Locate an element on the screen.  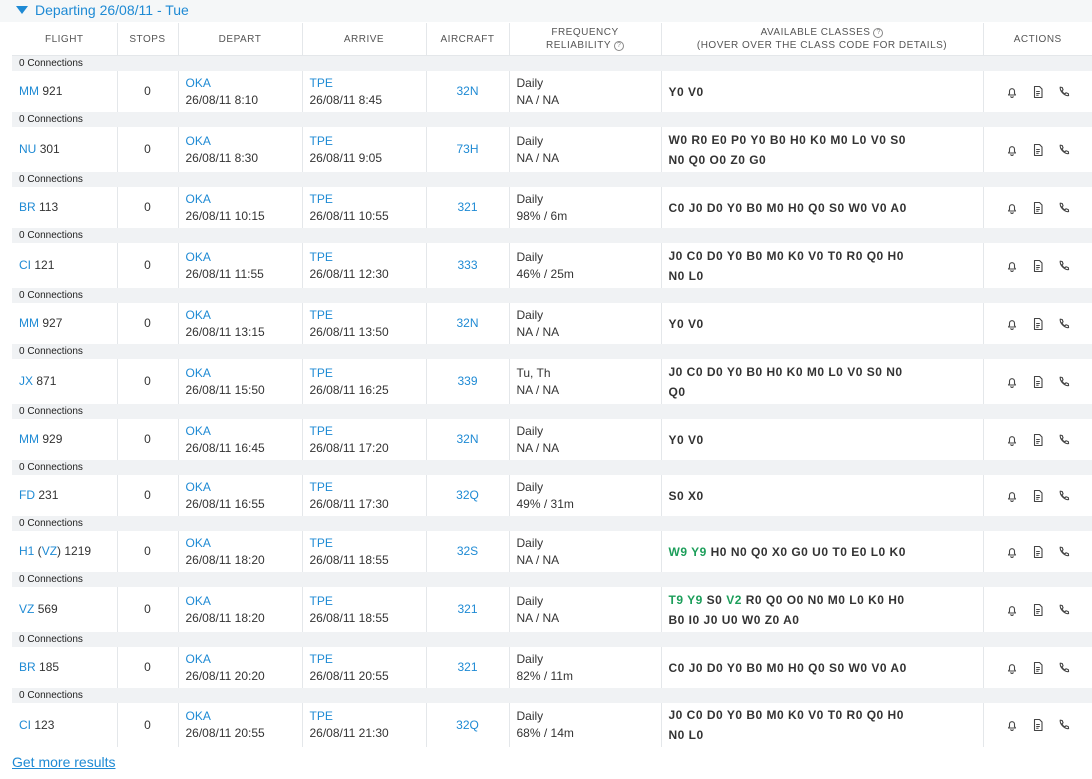
airline-code-link: H1 is located at coordinates (27, 551).